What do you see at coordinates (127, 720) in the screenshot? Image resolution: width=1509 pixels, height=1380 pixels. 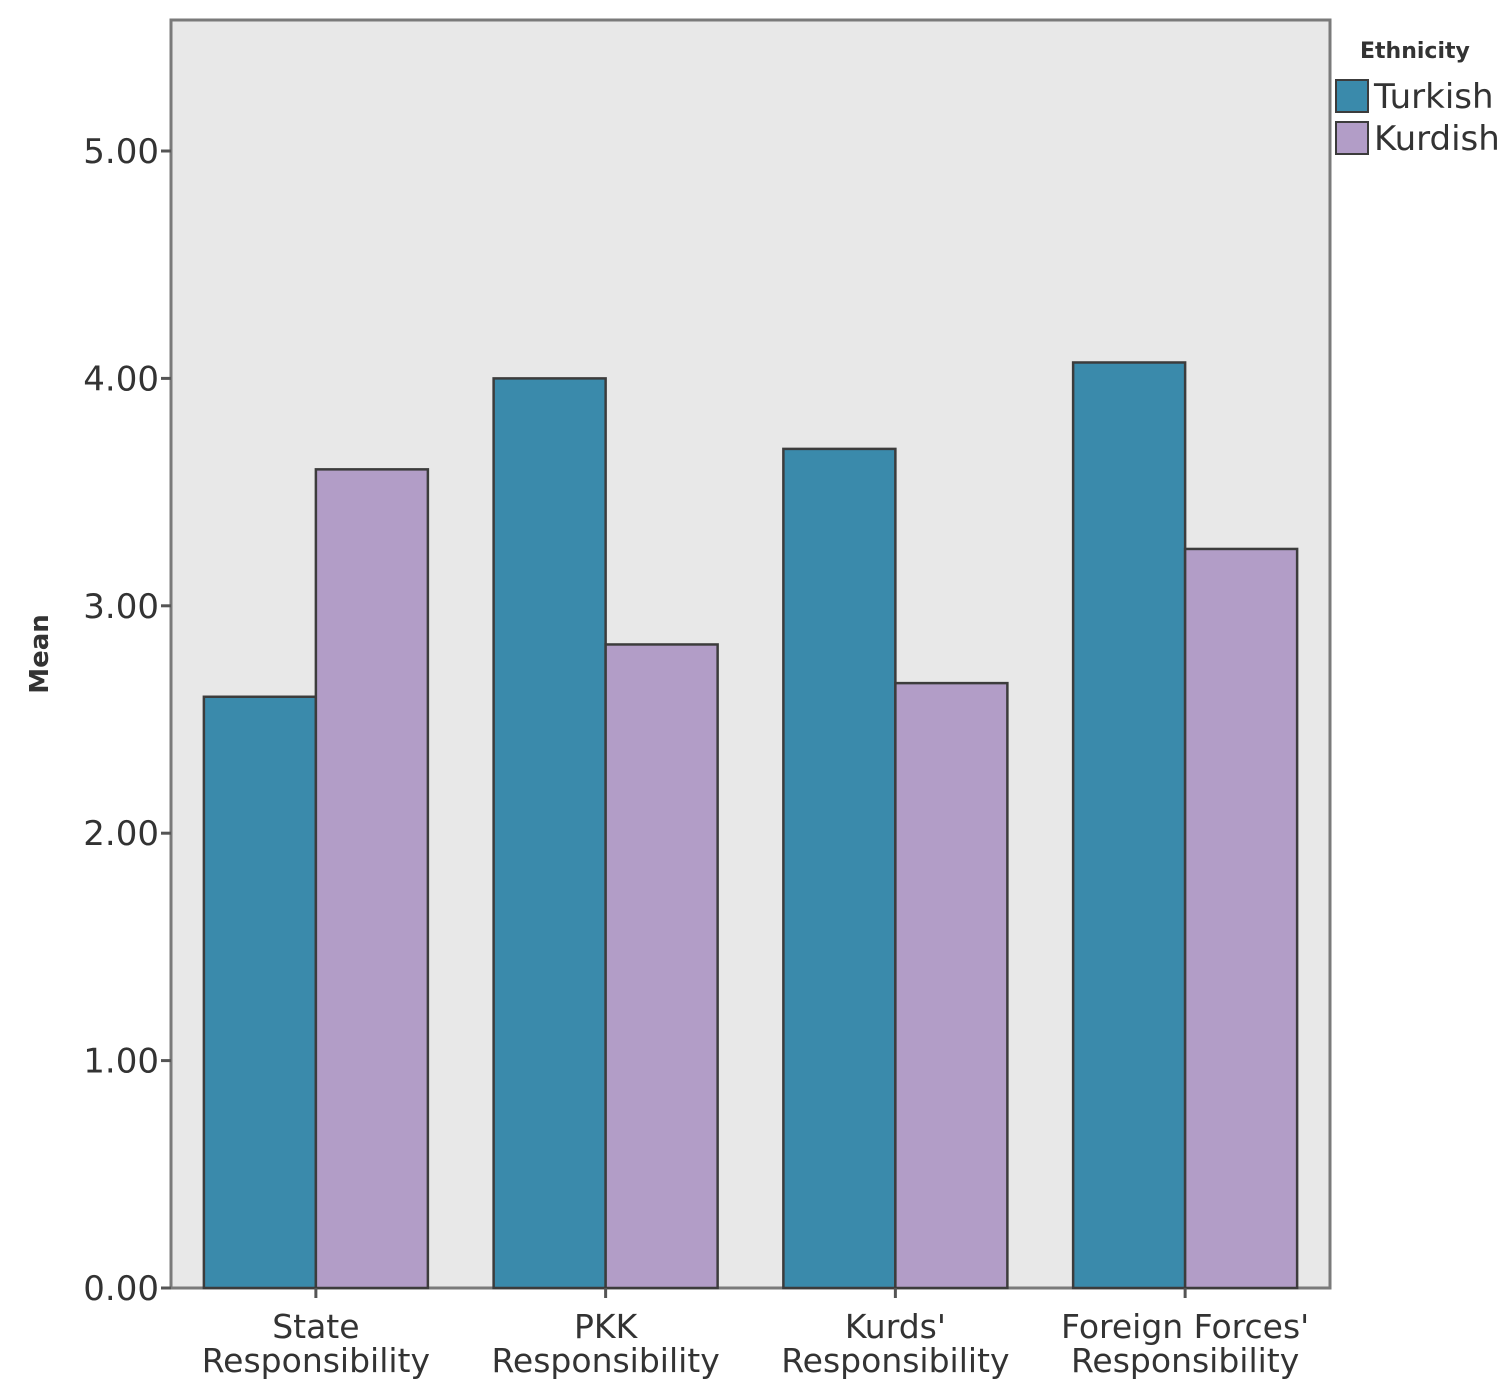 I see `y-axis: 0.00 1.00 2.00 3.00 4.00 5.00` at bounding box center [127, 720].